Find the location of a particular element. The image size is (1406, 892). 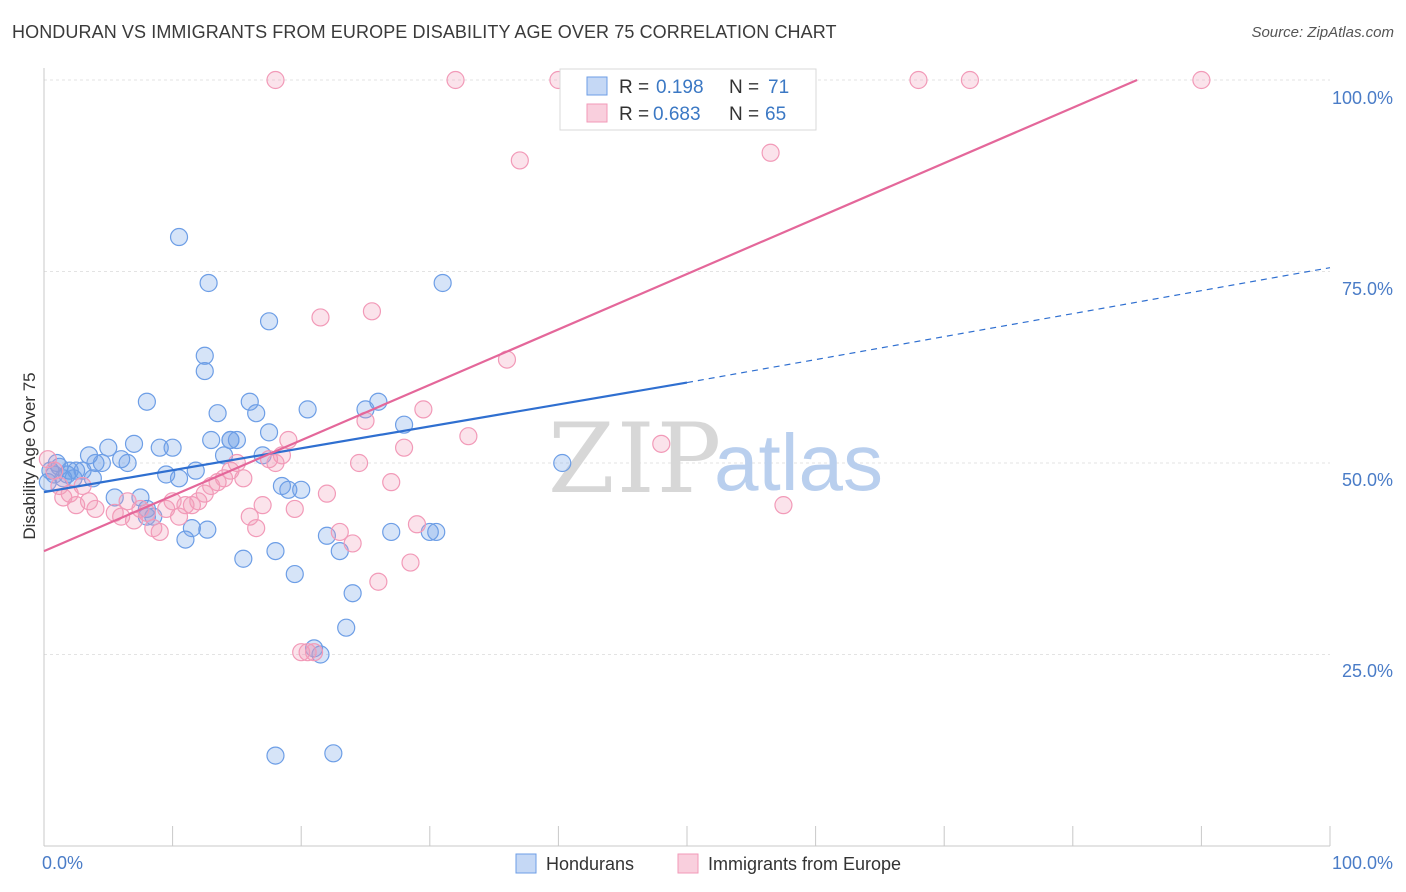

bottom-legend-immigrants: Immigrants from Europe is located at coordinates (804, 864).